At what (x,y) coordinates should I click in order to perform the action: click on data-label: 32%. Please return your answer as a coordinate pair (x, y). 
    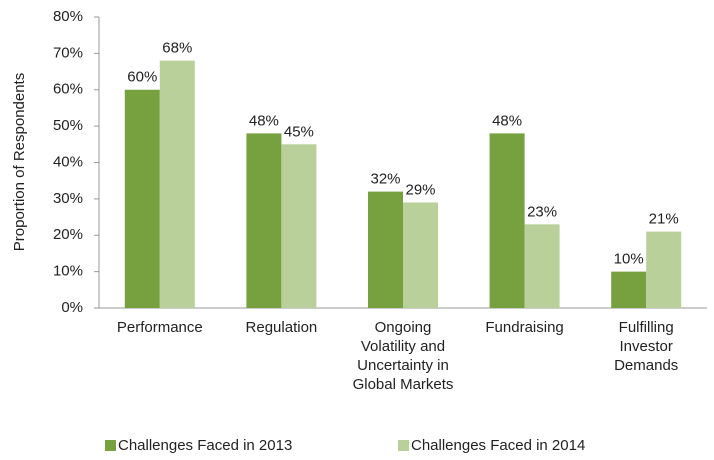
    Looking at the image, I should click on (385, 179).